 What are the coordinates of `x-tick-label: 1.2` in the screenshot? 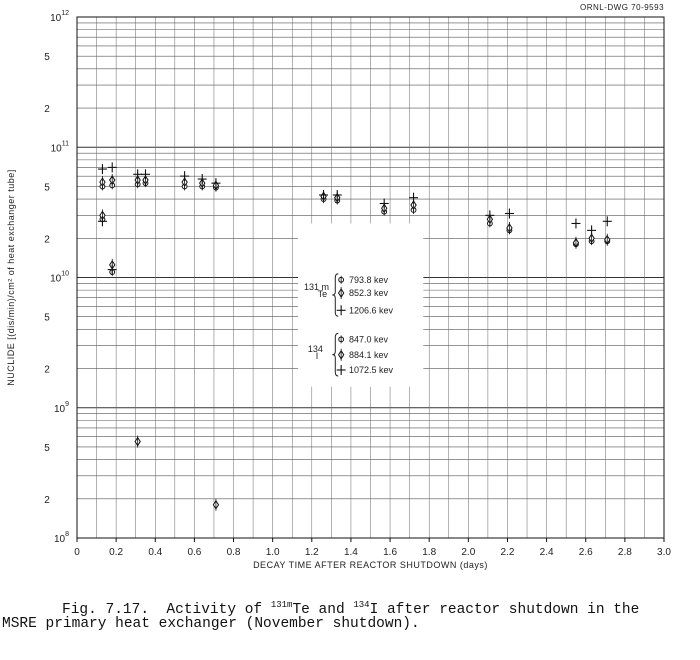 It's located at (312, 552).